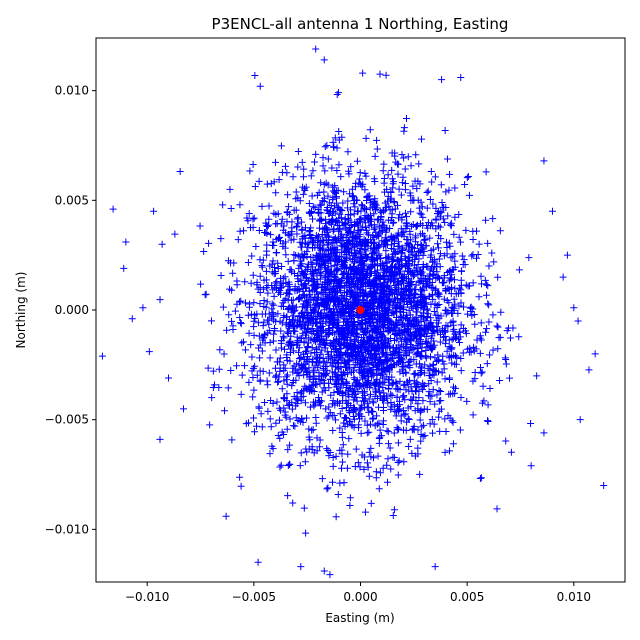 Image resolution: width=640 pixels, height=640 pixels. Describe the element at coordinates (358, 593) in the screenshot. I see `x-axis: −0.010 −0.005 0.000 0.005 0.010` at that location.